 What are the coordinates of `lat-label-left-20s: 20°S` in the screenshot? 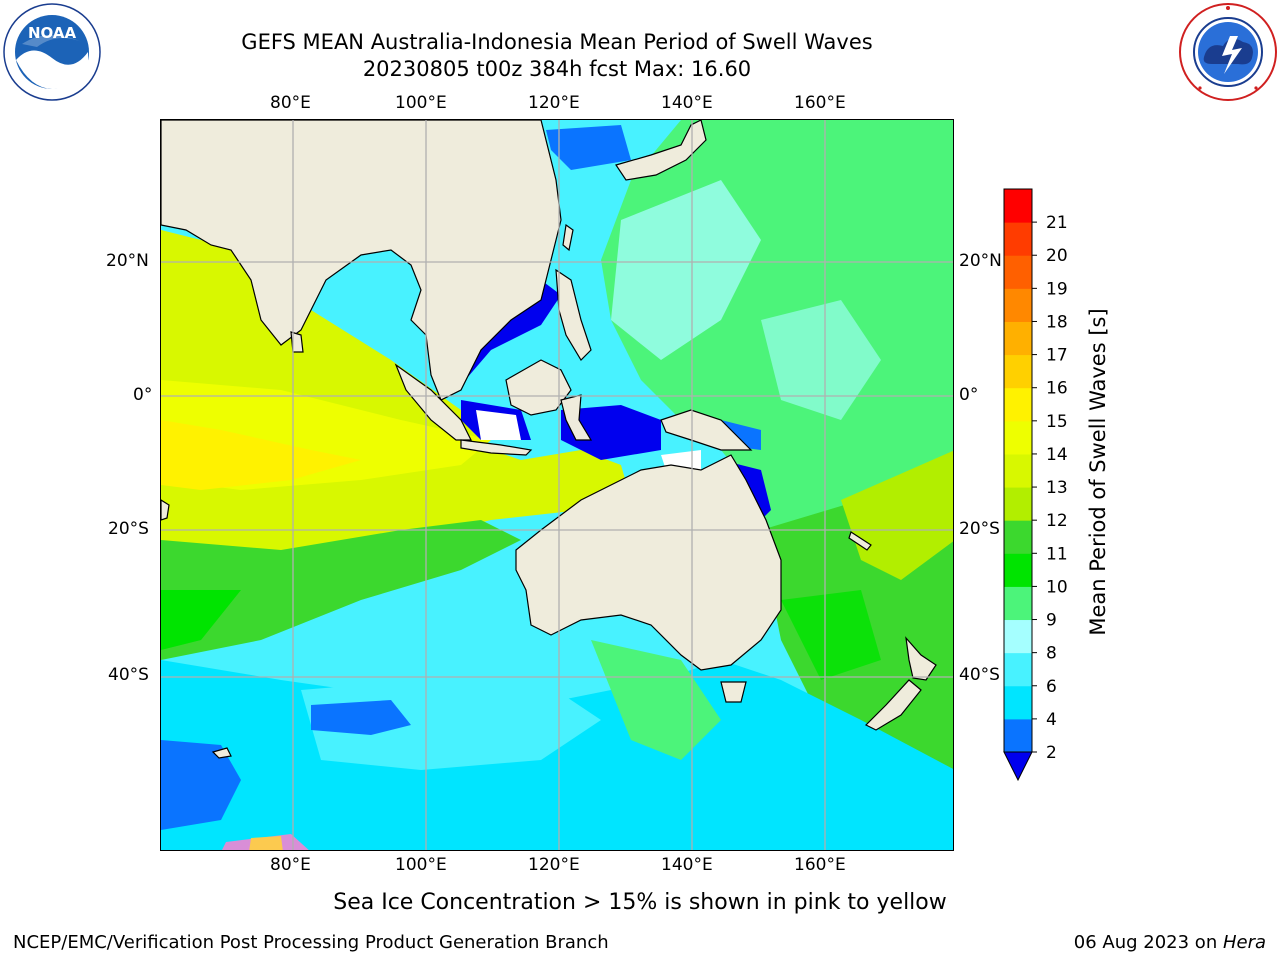 It's located at (128, 529).